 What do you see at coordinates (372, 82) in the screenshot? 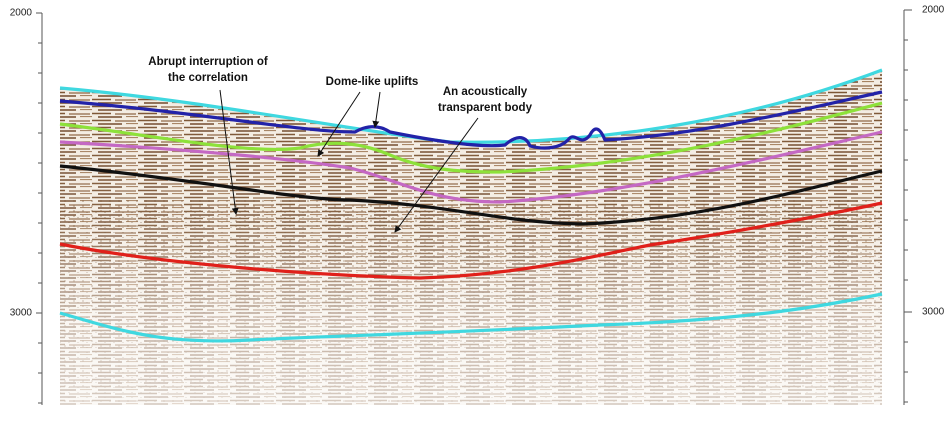
I see `annotation: Dome-like uplifts` at bounding box center [372, 82].